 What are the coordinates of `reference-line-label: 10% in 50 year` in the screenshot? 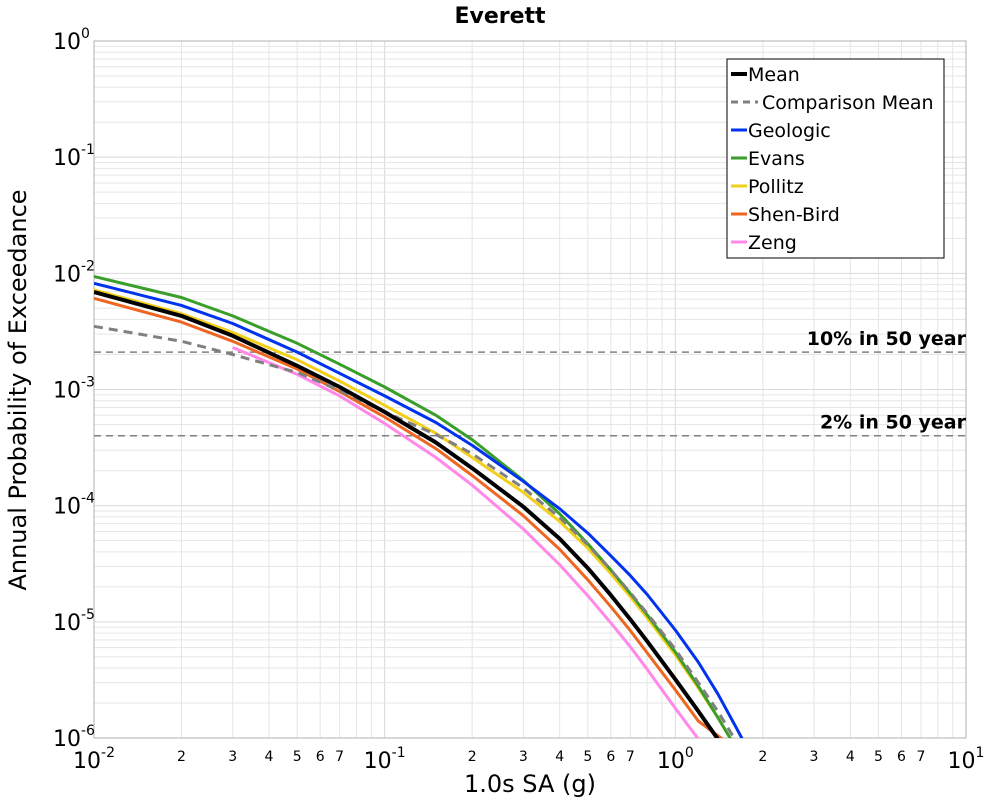 It's located at (887, 339).